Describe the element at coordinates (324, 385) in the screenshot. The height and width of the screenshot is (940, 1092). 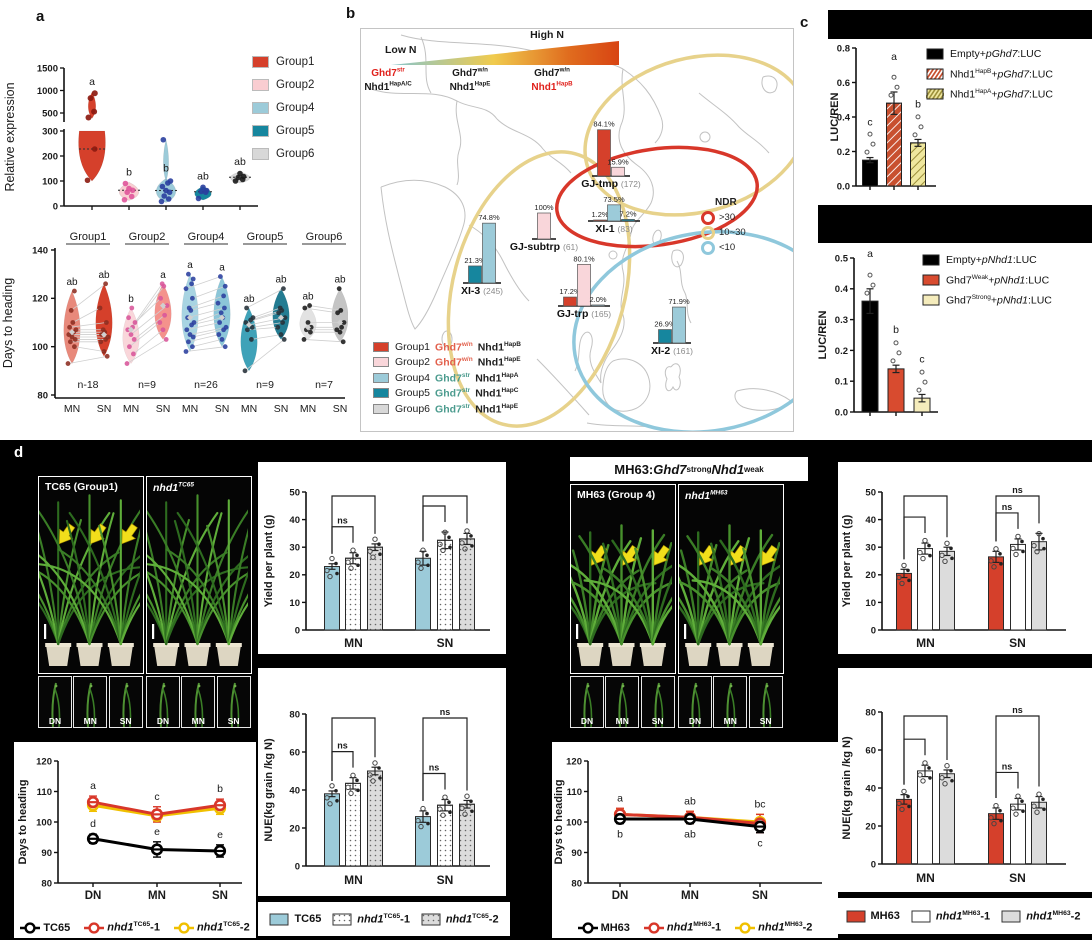
I see `svg-text: n=7` at that location.